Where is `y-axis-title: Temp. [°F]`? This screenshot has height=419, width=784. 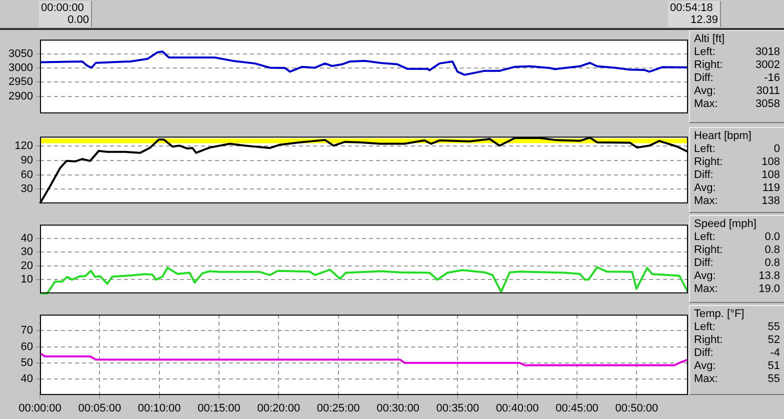
y-axis-title: Temp. [°F] is located at coordinates (720, 314).